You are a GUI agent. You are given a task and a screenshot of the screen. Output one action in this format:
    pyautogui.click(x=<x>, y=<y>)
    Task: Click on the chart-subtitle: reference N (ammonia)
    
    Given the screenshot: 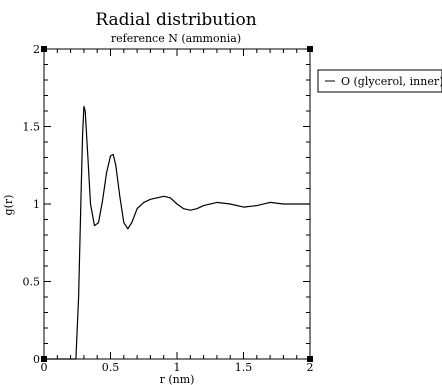 What is the action you would take?
    pyautogui.click(x=176, y=38)
    